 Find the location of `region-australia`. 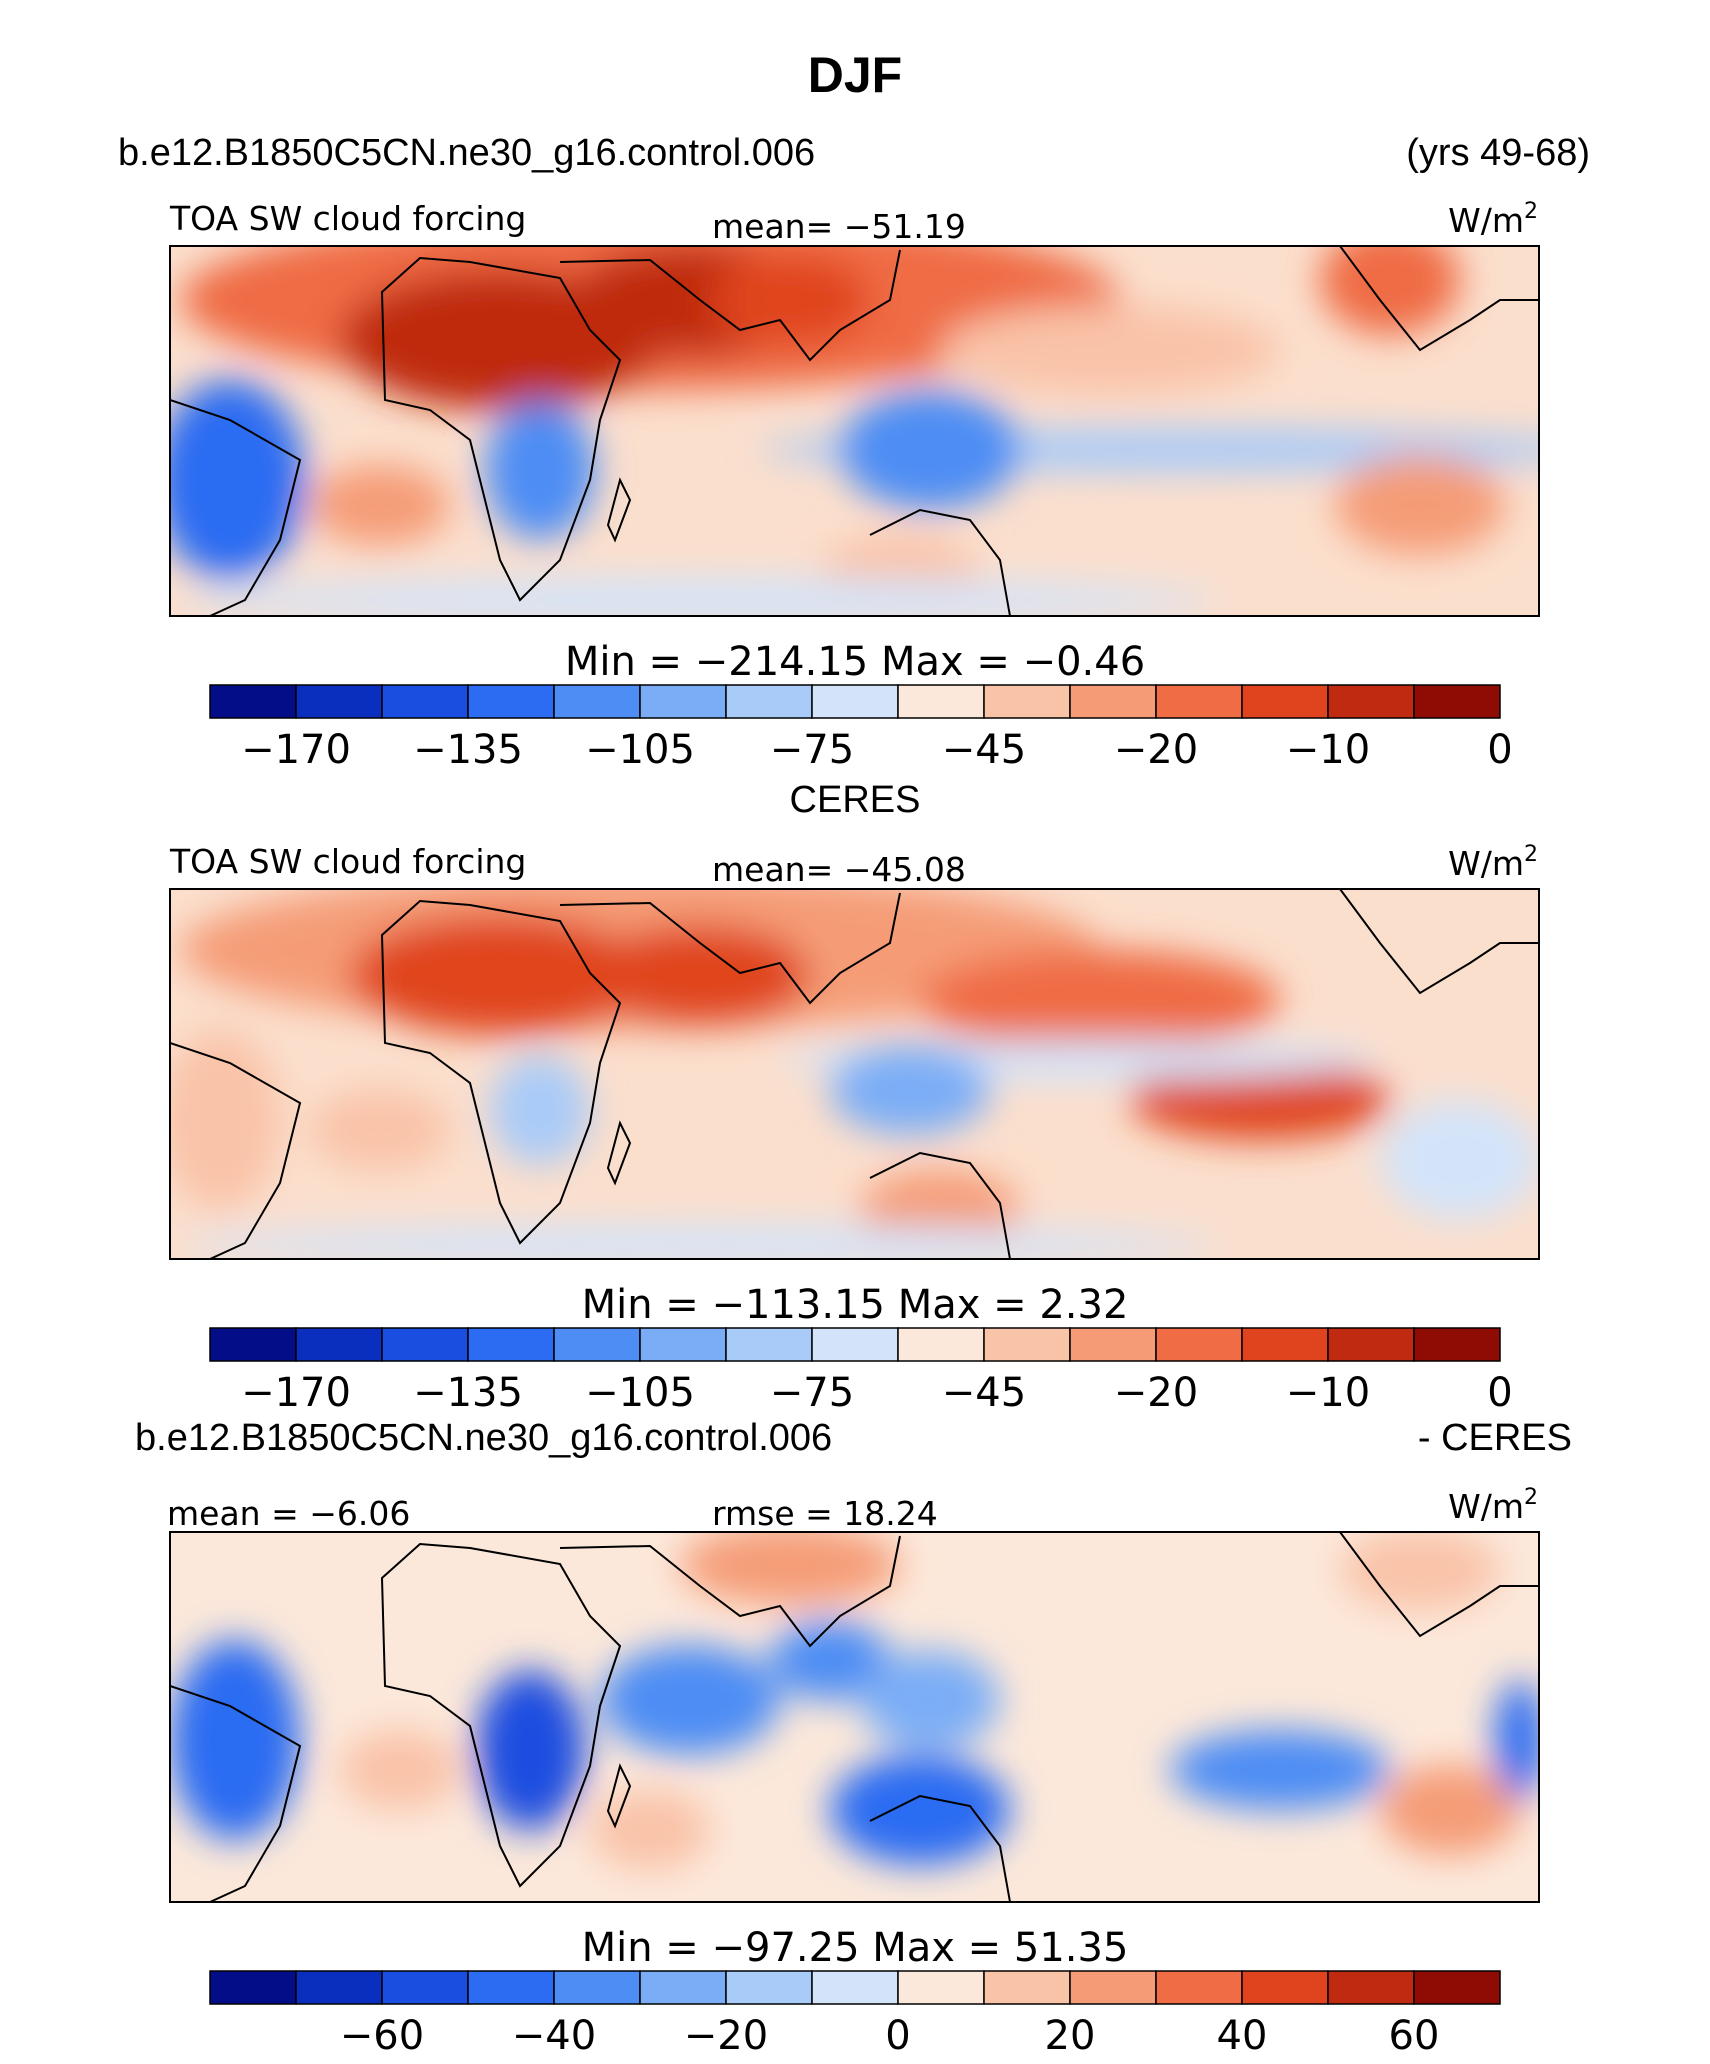

region-australia is located at coordinates (920, 1810).